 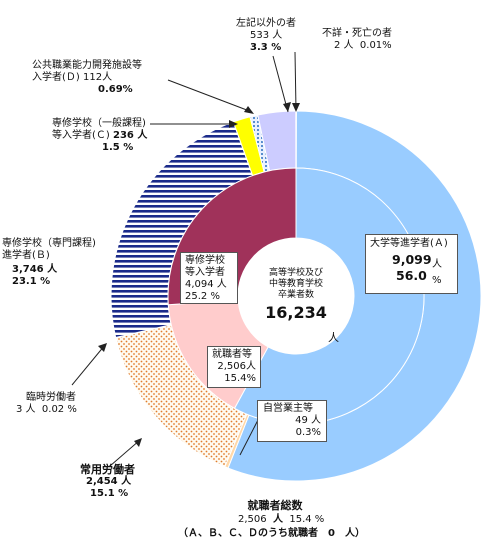 What do you see at coordinates (130, 135) in the screenshot?
I see `label-c-value: 236 人` at bounding box center [130, 135].